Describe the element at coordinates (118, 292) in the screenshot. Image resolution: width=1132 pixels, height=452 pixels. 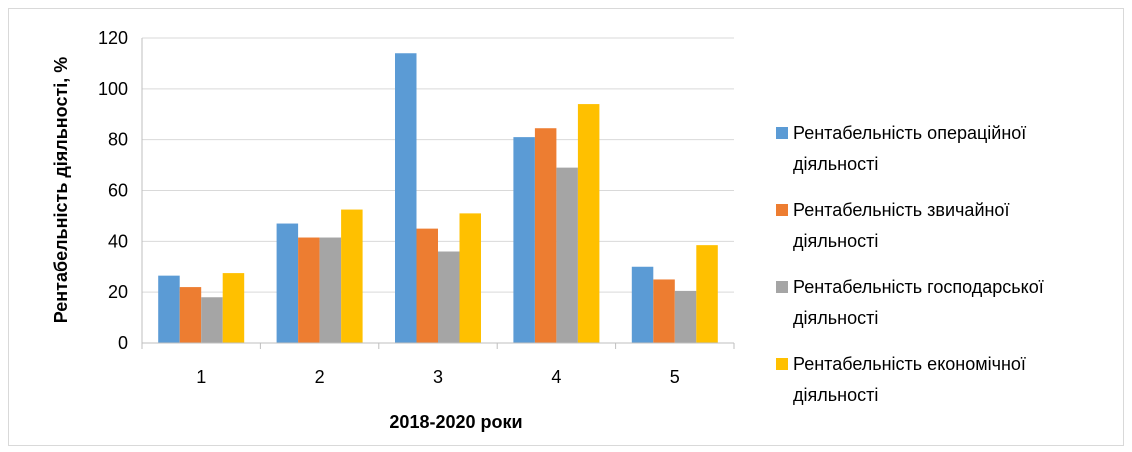
I see `y-tick-label: 20` at that location.